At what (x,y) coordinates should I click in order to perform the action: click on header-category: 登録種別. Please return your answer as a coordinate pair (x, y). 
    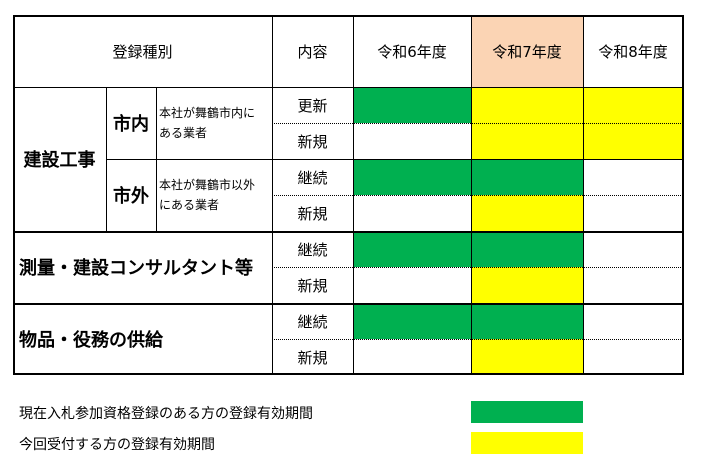
    Looking at the image, I should click on (142, 51).